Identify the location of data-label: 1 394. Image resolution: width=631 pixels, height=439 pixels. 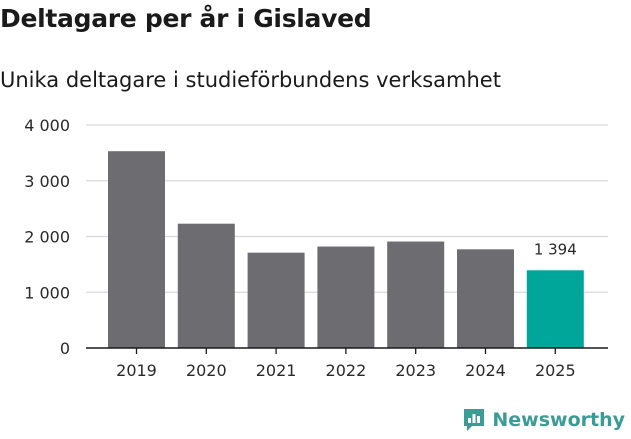
(555, 249).